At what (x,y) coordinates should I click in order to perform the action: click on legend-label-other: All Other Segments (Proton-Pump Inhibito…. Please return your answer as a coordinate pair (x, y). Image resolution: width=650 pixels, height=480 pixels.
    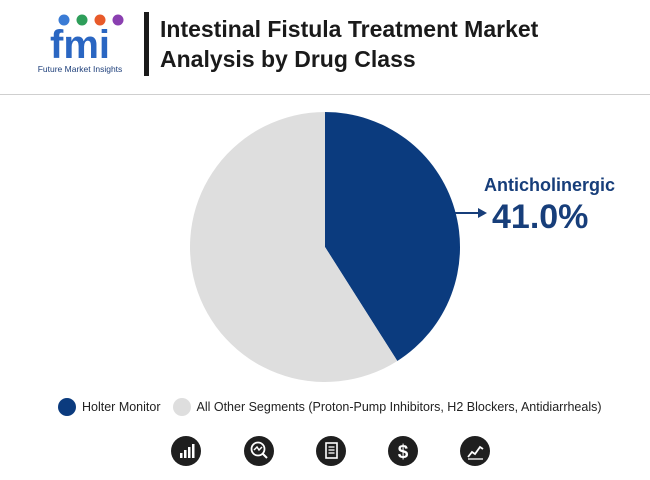
    Looking at the image, I should click on (399, 407).